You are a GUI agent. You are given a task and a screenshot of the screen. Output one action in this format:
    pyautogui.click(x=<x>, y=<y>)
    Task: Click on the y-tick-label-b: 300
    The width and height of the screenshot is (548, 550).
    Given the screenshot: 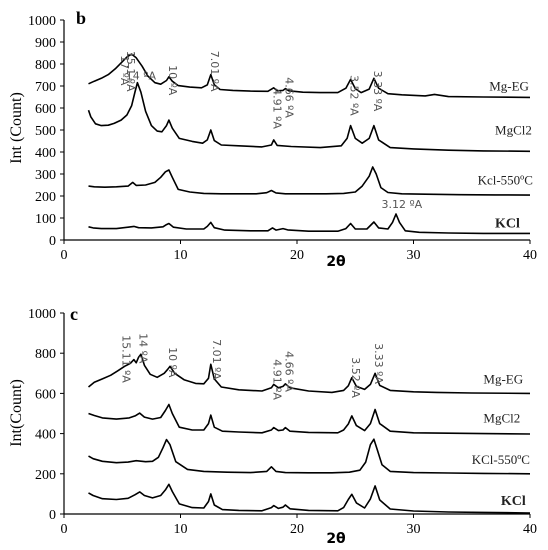 What is the action you would take?
    pyautogui.click(x=45, y=175)
    